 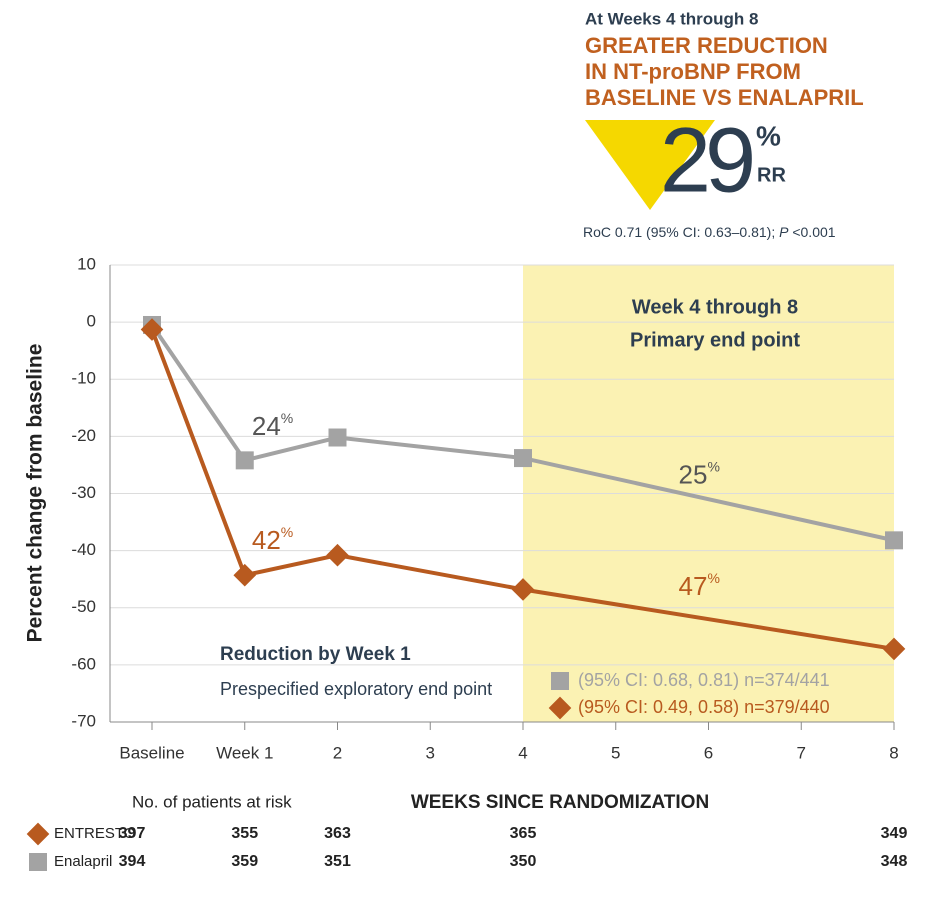 I want to click on risk-title: No. of patients at risk, so click(x=212, y=801).